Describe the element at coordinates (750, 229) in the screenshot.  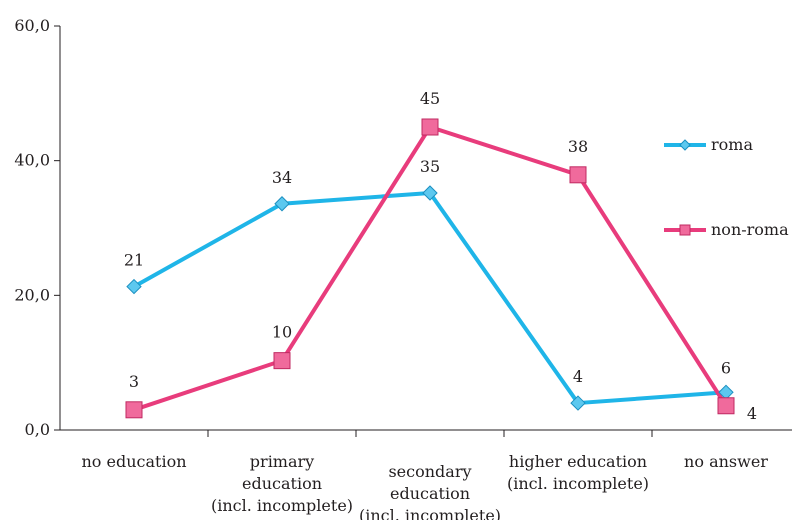
I see `legend-label-non-roma: non-roma` at that location.